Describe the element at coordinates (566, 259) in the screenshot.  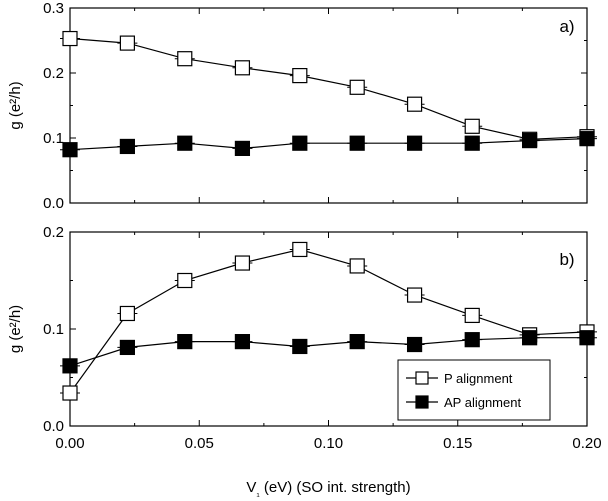
I see `panel-label: b)` at that location.